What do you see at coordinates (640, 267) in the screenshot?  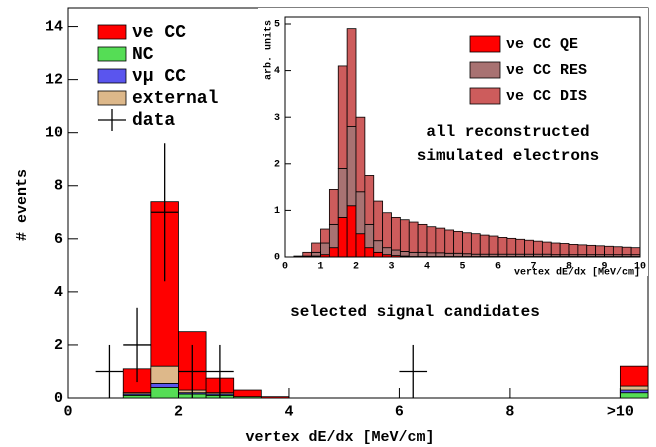 I see `x-tick-label: 10` at bounding box center [640, 267].